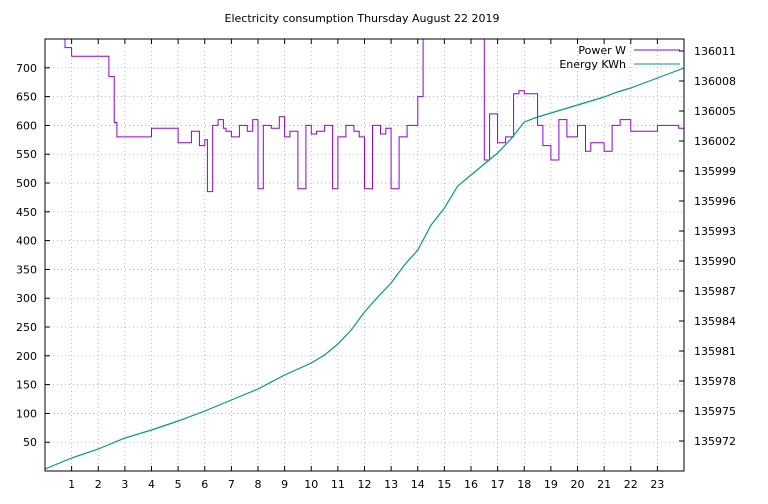 The width and height of the screenshot is (768, 504). Describe the element at coordinates (26, 154) in the screenshot. I see `y-tick-label: 550` at that location.